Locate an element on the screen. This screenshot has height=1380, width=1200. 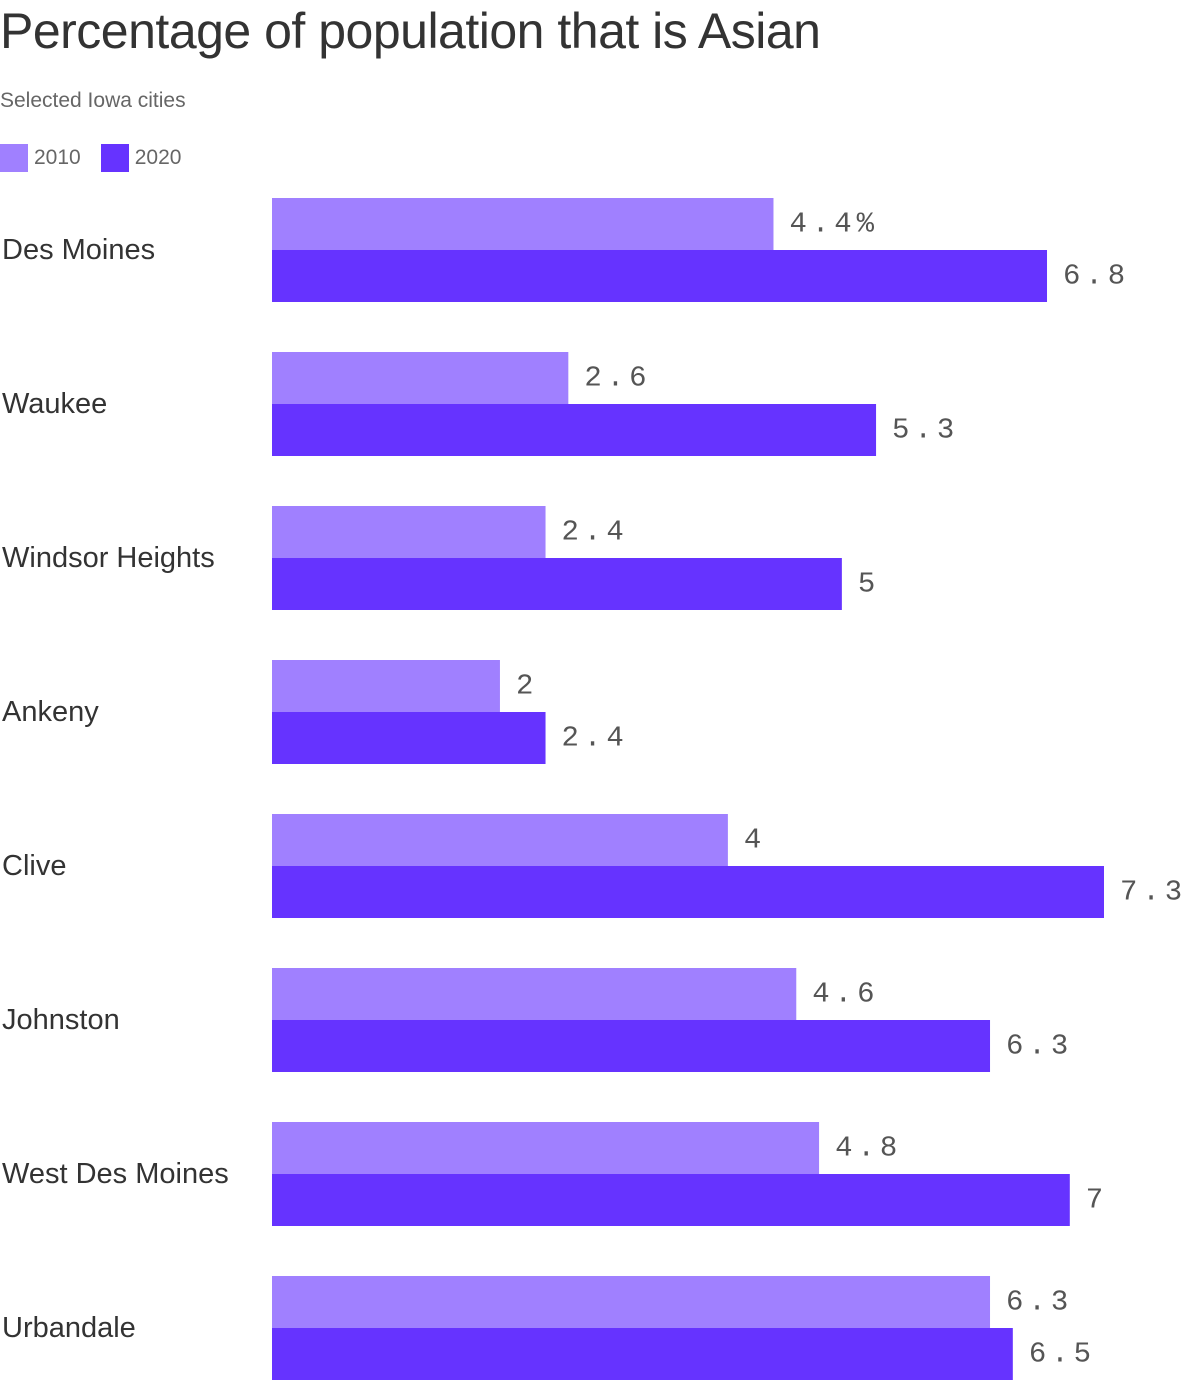
legend: 2010 2020 is located at coordinates (100, 158).